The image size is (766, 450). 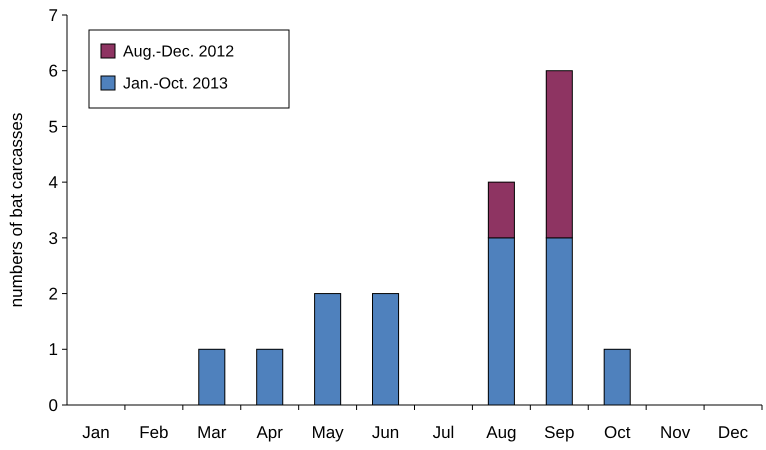 I want to click on y-tick-label: 3, so click(x=53, y=238).